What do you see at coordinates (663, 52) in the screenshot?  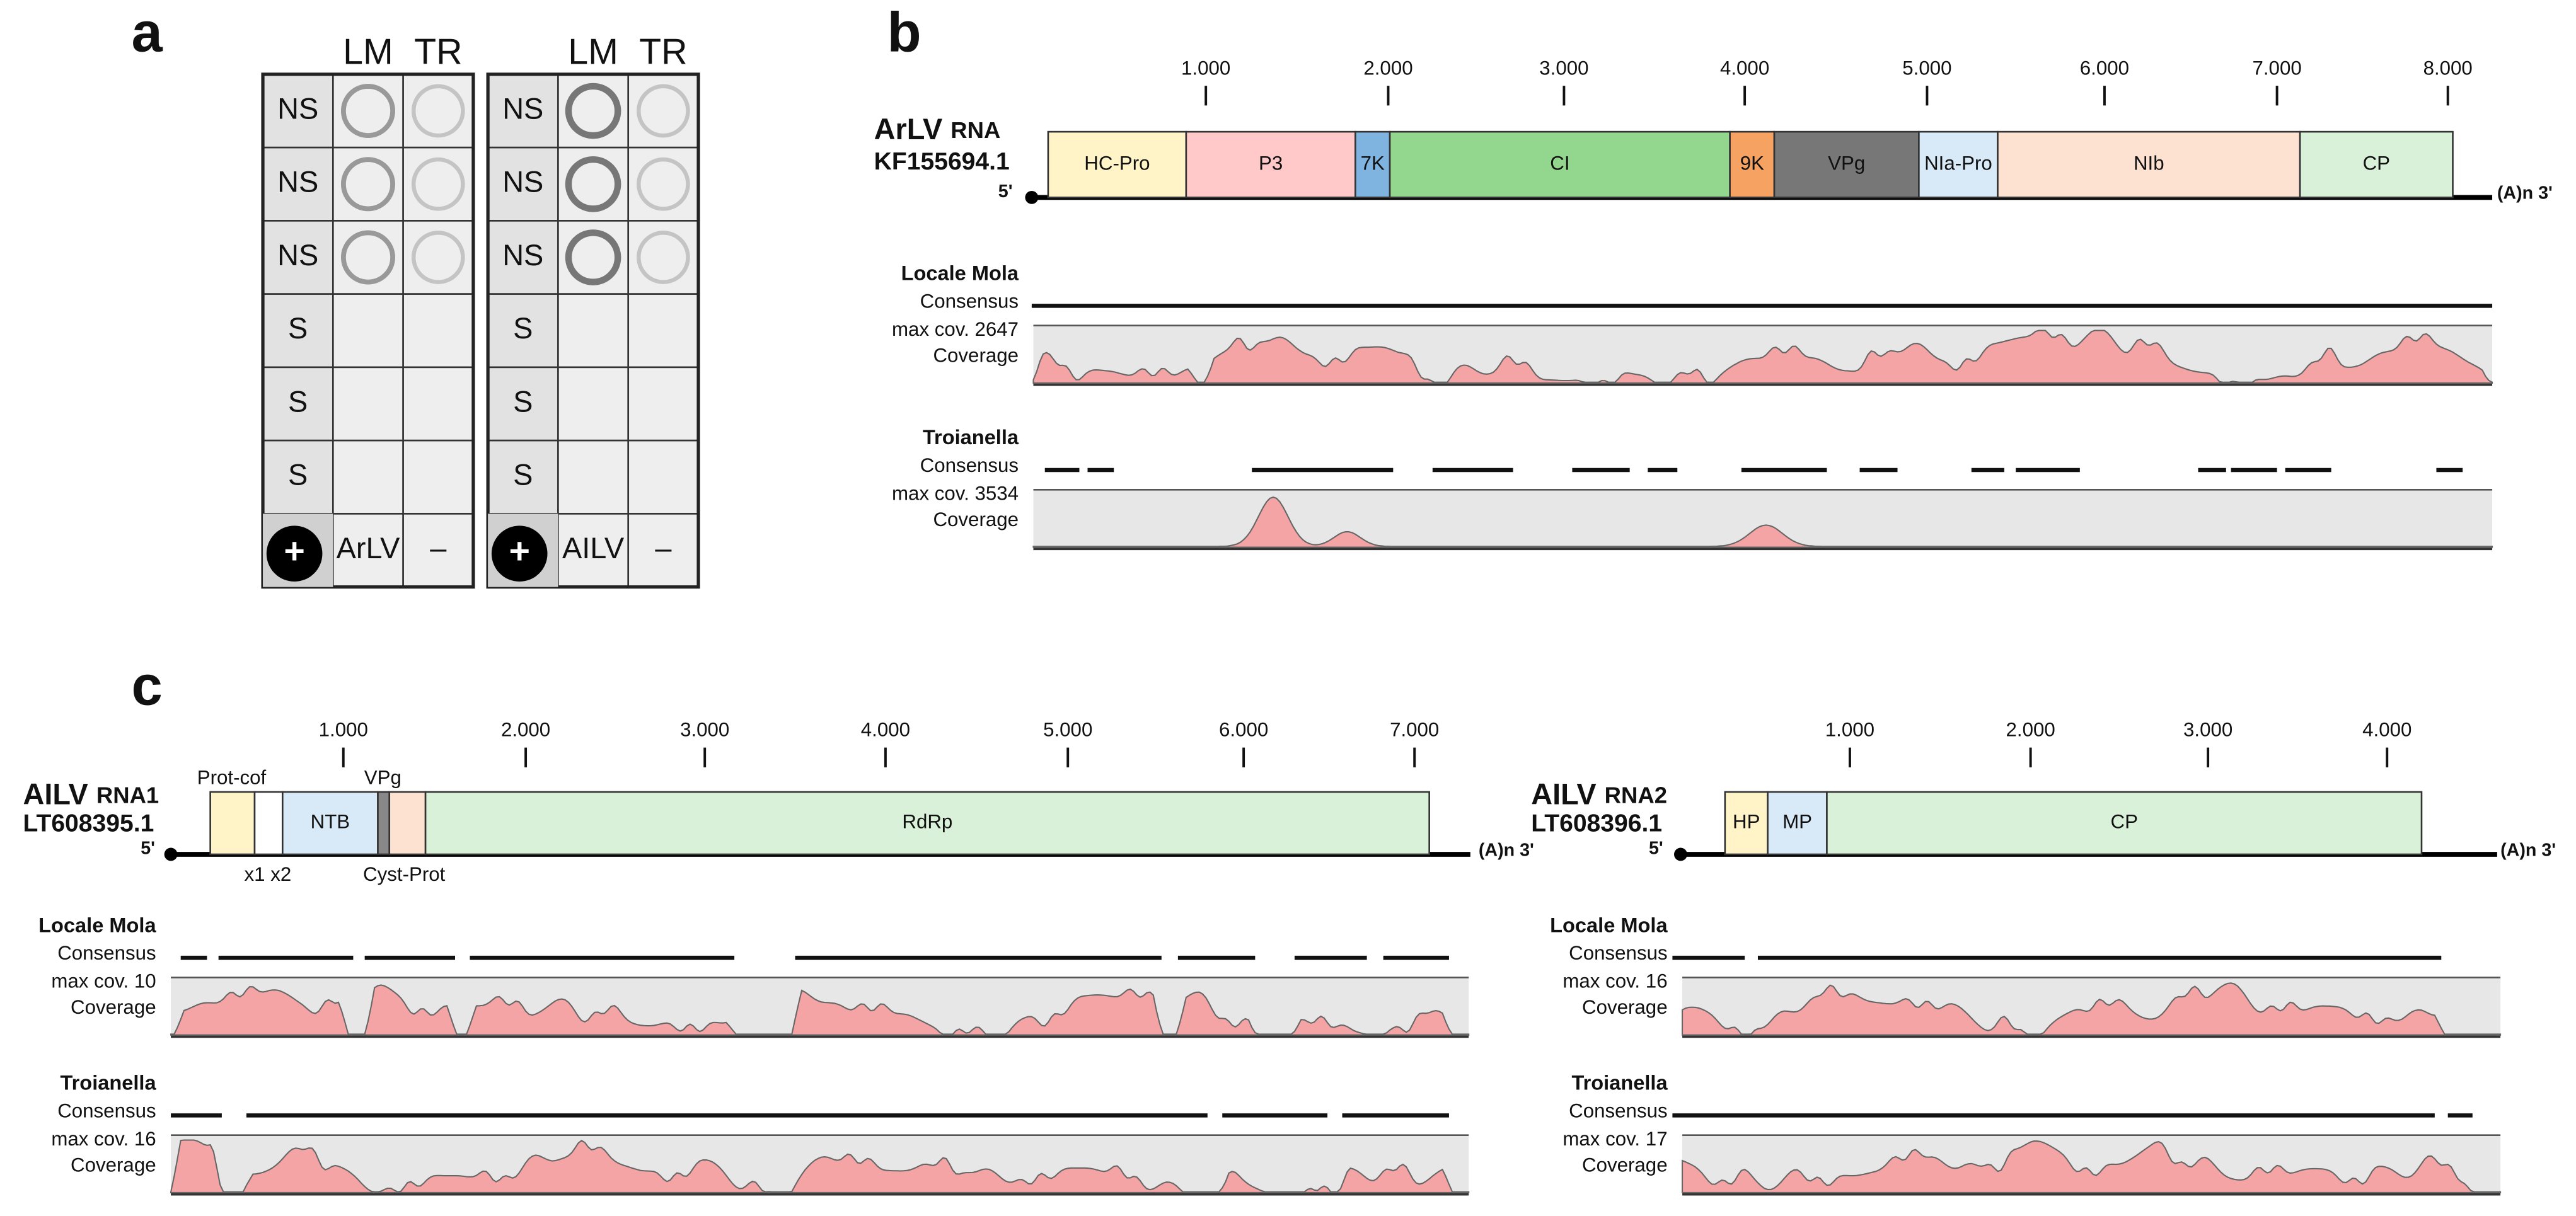 I see `column-header: TR` at bounding box center [663, 52].